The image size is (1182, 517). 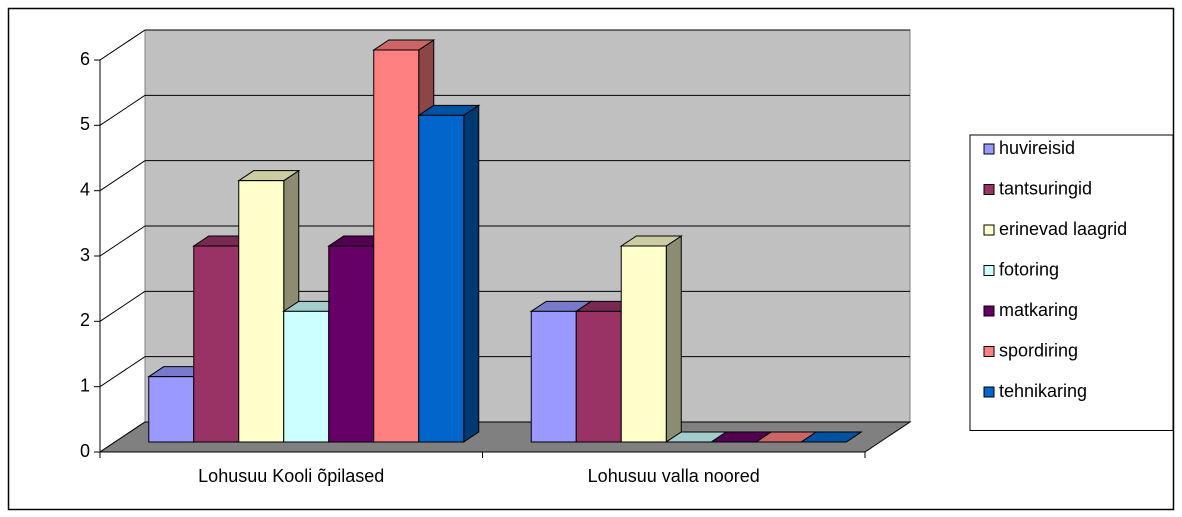 What do you see at coordinates (291, 476) in the screenshot?
I see `x-tick-label: Lohusuu Kooli õpilased` at bounding box center [291, 476].